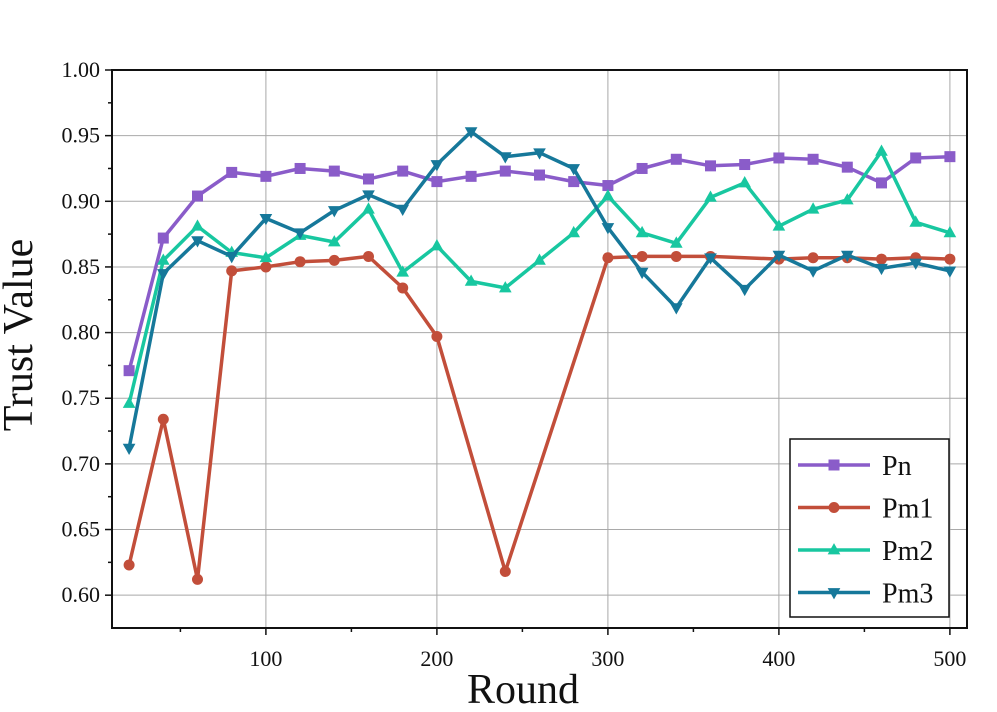 This screenshot has height=712, width=997. Describe the element at coordinates (607, 658) in the screenshot. I see `x-tick-label: 300` at that location.